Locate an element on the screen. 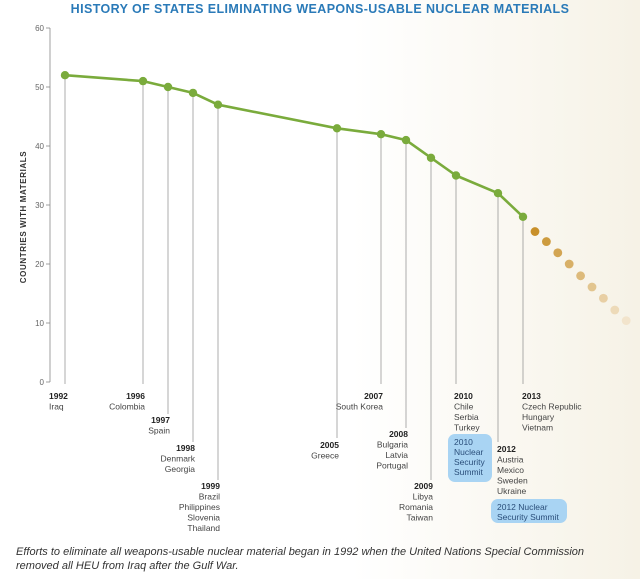 This screenshot has height=579, width=640. summit-label: 2010 is located at coordinates (463, 442).